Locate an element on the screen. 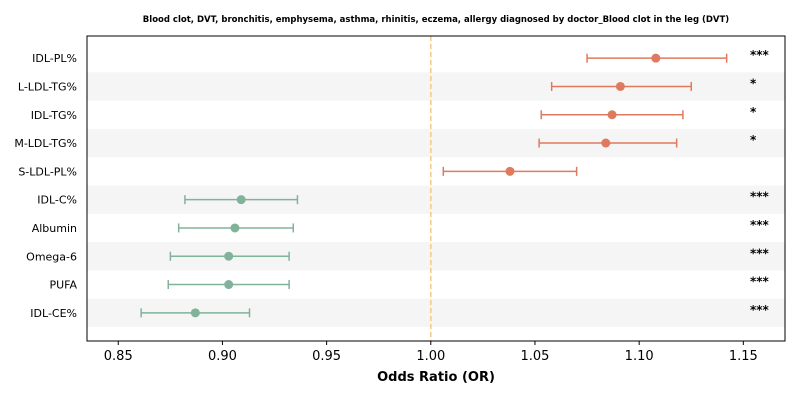  x-tick-label: 1.05 is located at coordinates (534, 356).